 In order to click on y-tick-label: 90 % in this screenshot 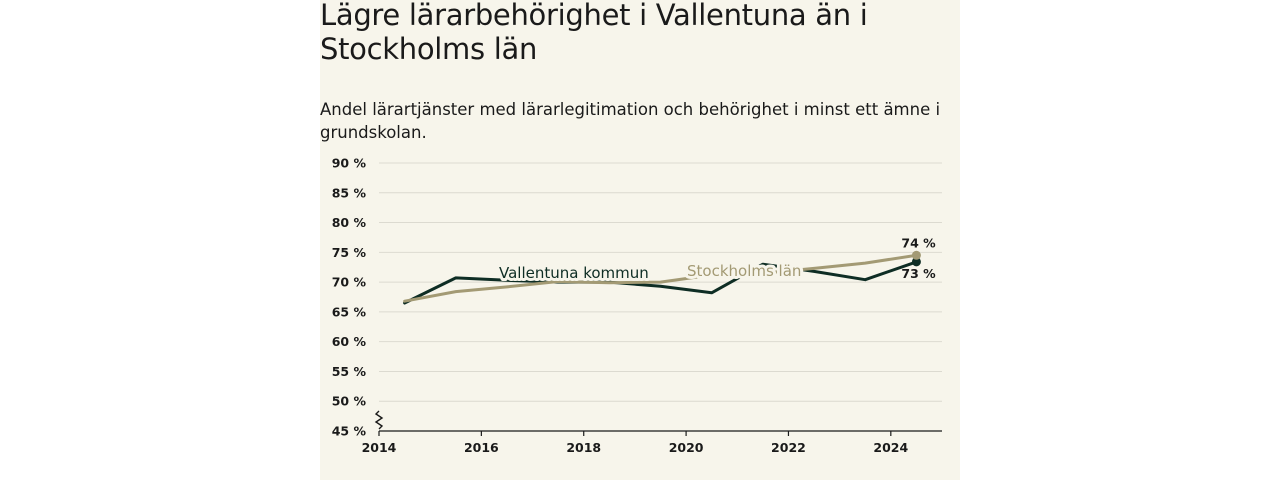, I will do `click(349, 163)`.